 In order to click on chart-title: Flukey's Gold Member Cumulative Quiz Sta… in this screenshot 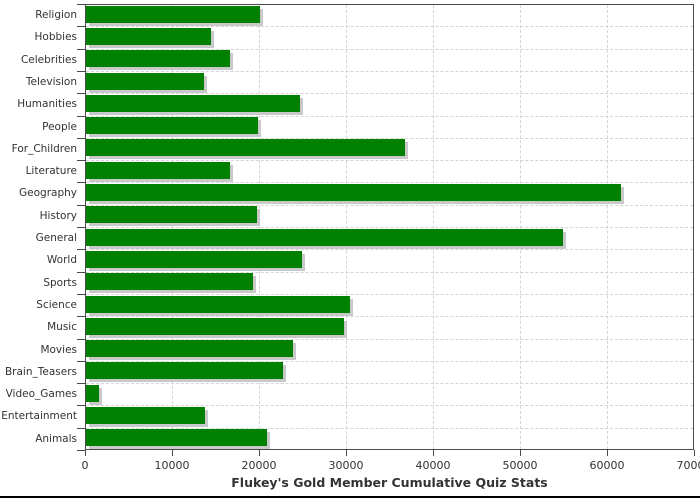, I will do `click(389, 482)`.